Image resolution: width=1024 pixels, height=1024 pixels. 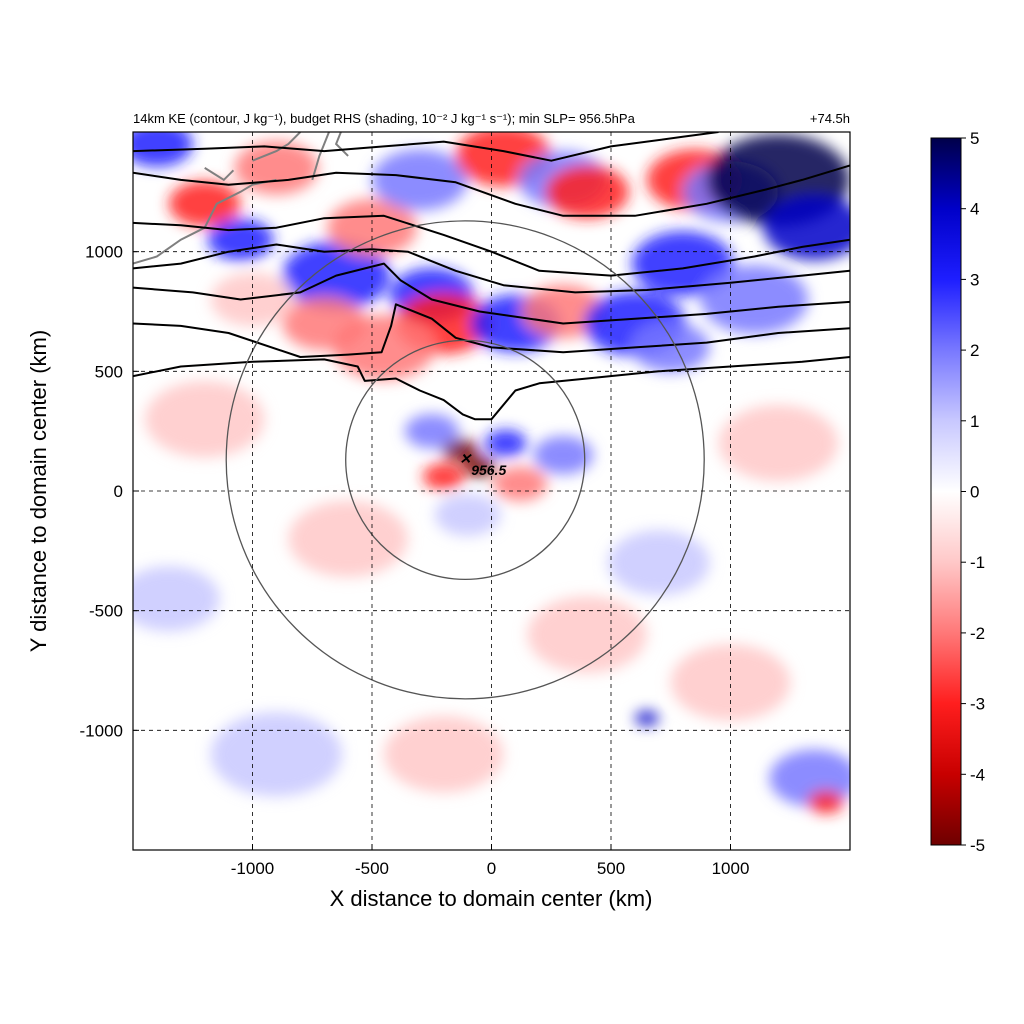 I want to click on x-axis-ticks: -1000 -500 0 500 1000, so click(x=490, y=861).